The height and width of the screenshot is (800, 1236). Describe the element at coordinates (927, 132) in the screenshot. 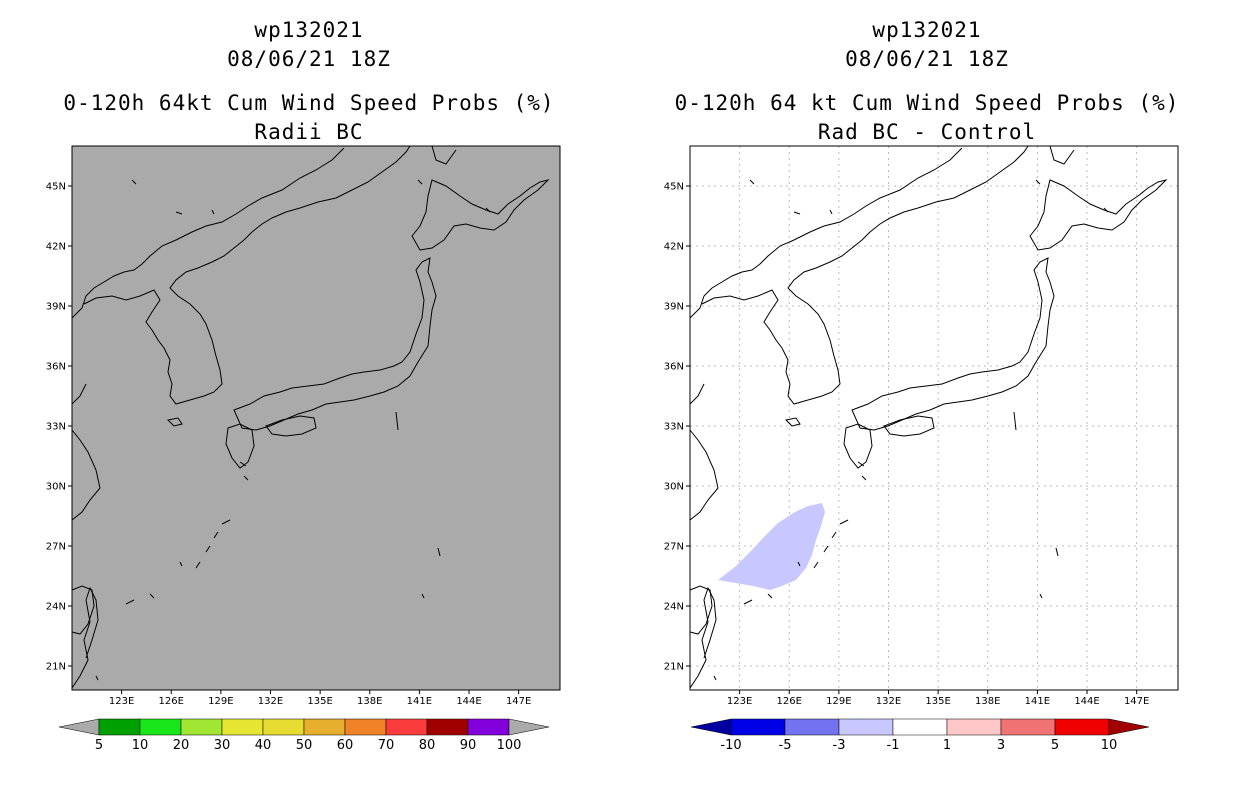

I see `right-subtitle: Rad BC - Control` at that location.